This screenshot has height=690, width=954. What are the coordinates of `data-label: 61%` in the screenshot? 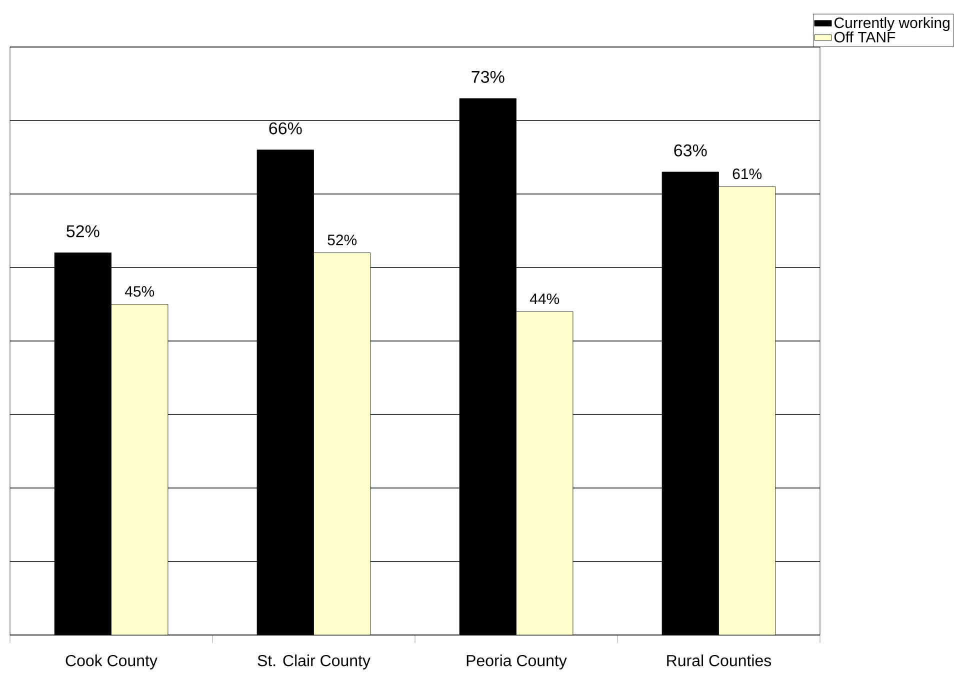 It's located at (747, 174).